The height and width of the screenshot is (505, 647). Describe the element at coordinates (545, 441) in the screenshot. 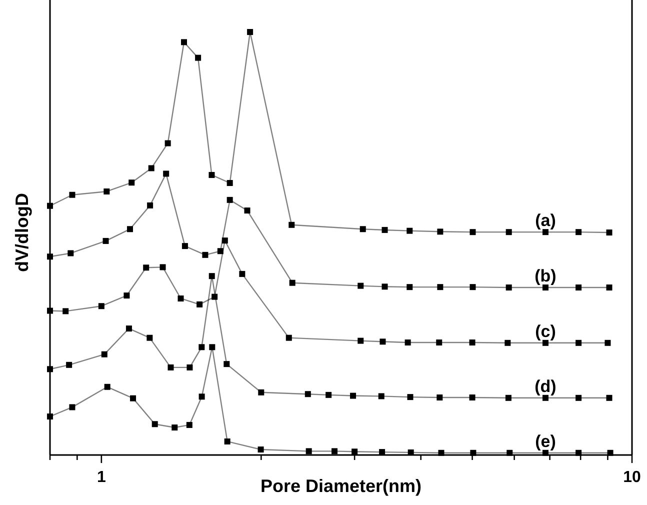

I see `series-label: (e)` at that location.